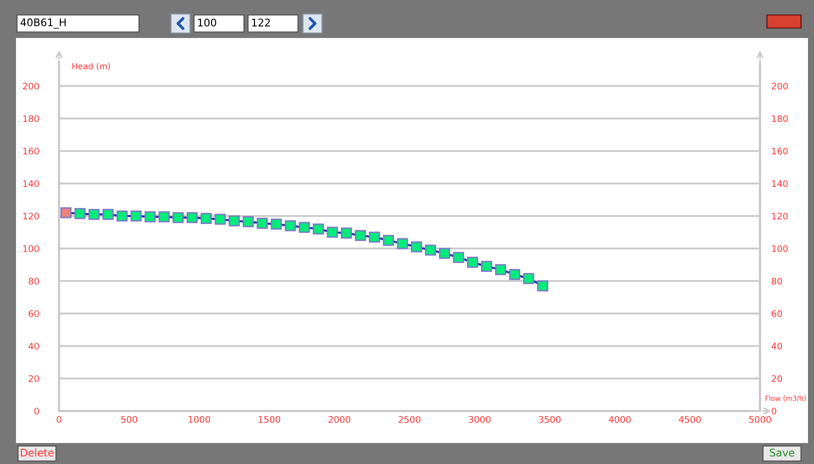  What do you see at coordinates (549, 419) in the screenshot?
I see `x-tick-label: 3500` at bounding box center [549, 419].